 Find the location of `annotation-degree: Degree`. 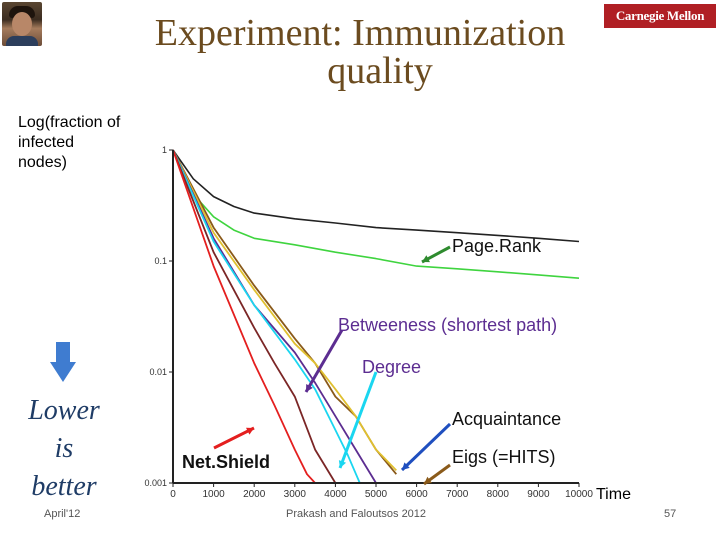

annotation-degree: Degree is located at coordinates (392, 367).